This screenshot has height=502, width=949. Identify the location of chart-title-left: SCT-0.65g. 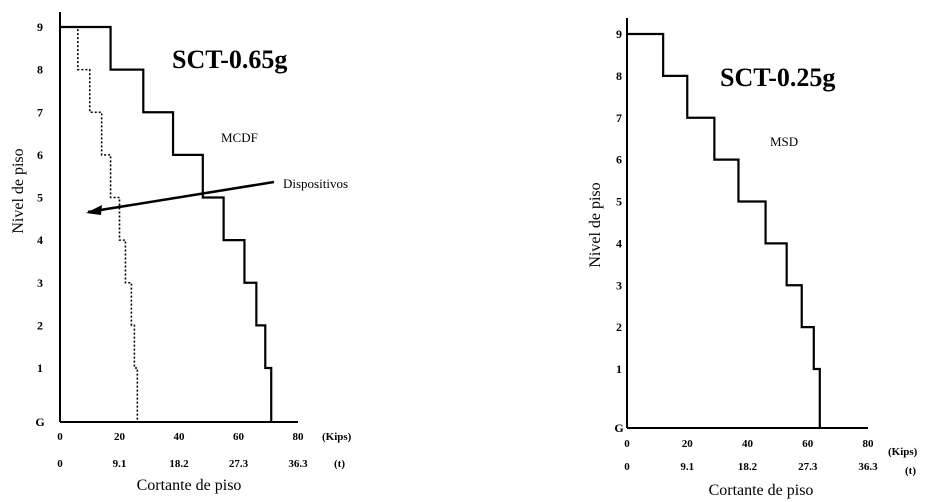
(229, 59).